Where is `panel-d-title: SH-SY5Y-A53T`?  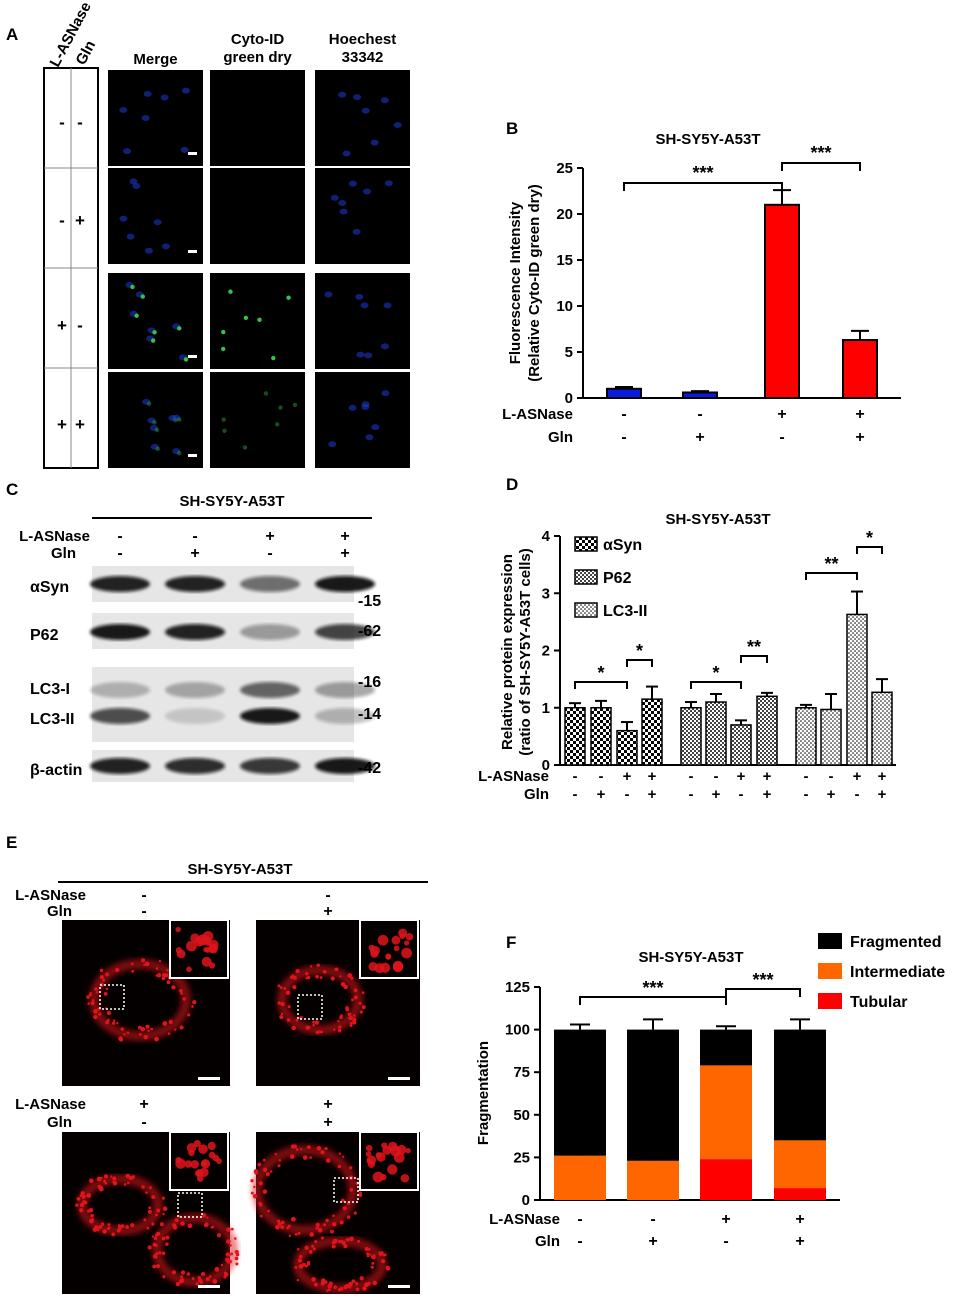 panel-d-title: SH-SY5Y-A53T is located at coordinates (717, 519).